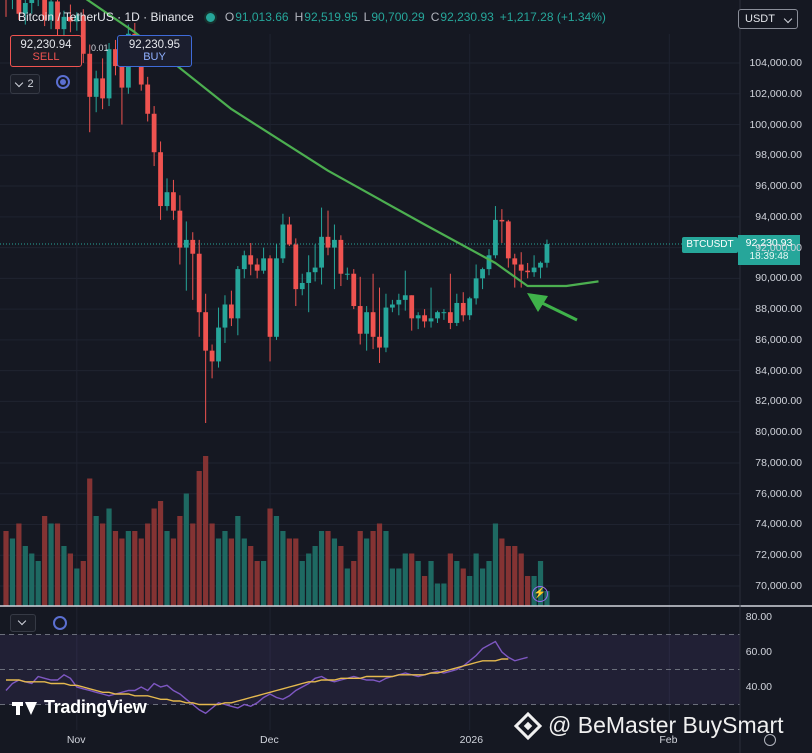 Image resolution: width=812 pixels, height=753 pixels. What do you see at coordinates (666, 725) in the screenshot?
I see `watermark-text: @ BeMaster BuySmart` at bounding box center [666, 725].